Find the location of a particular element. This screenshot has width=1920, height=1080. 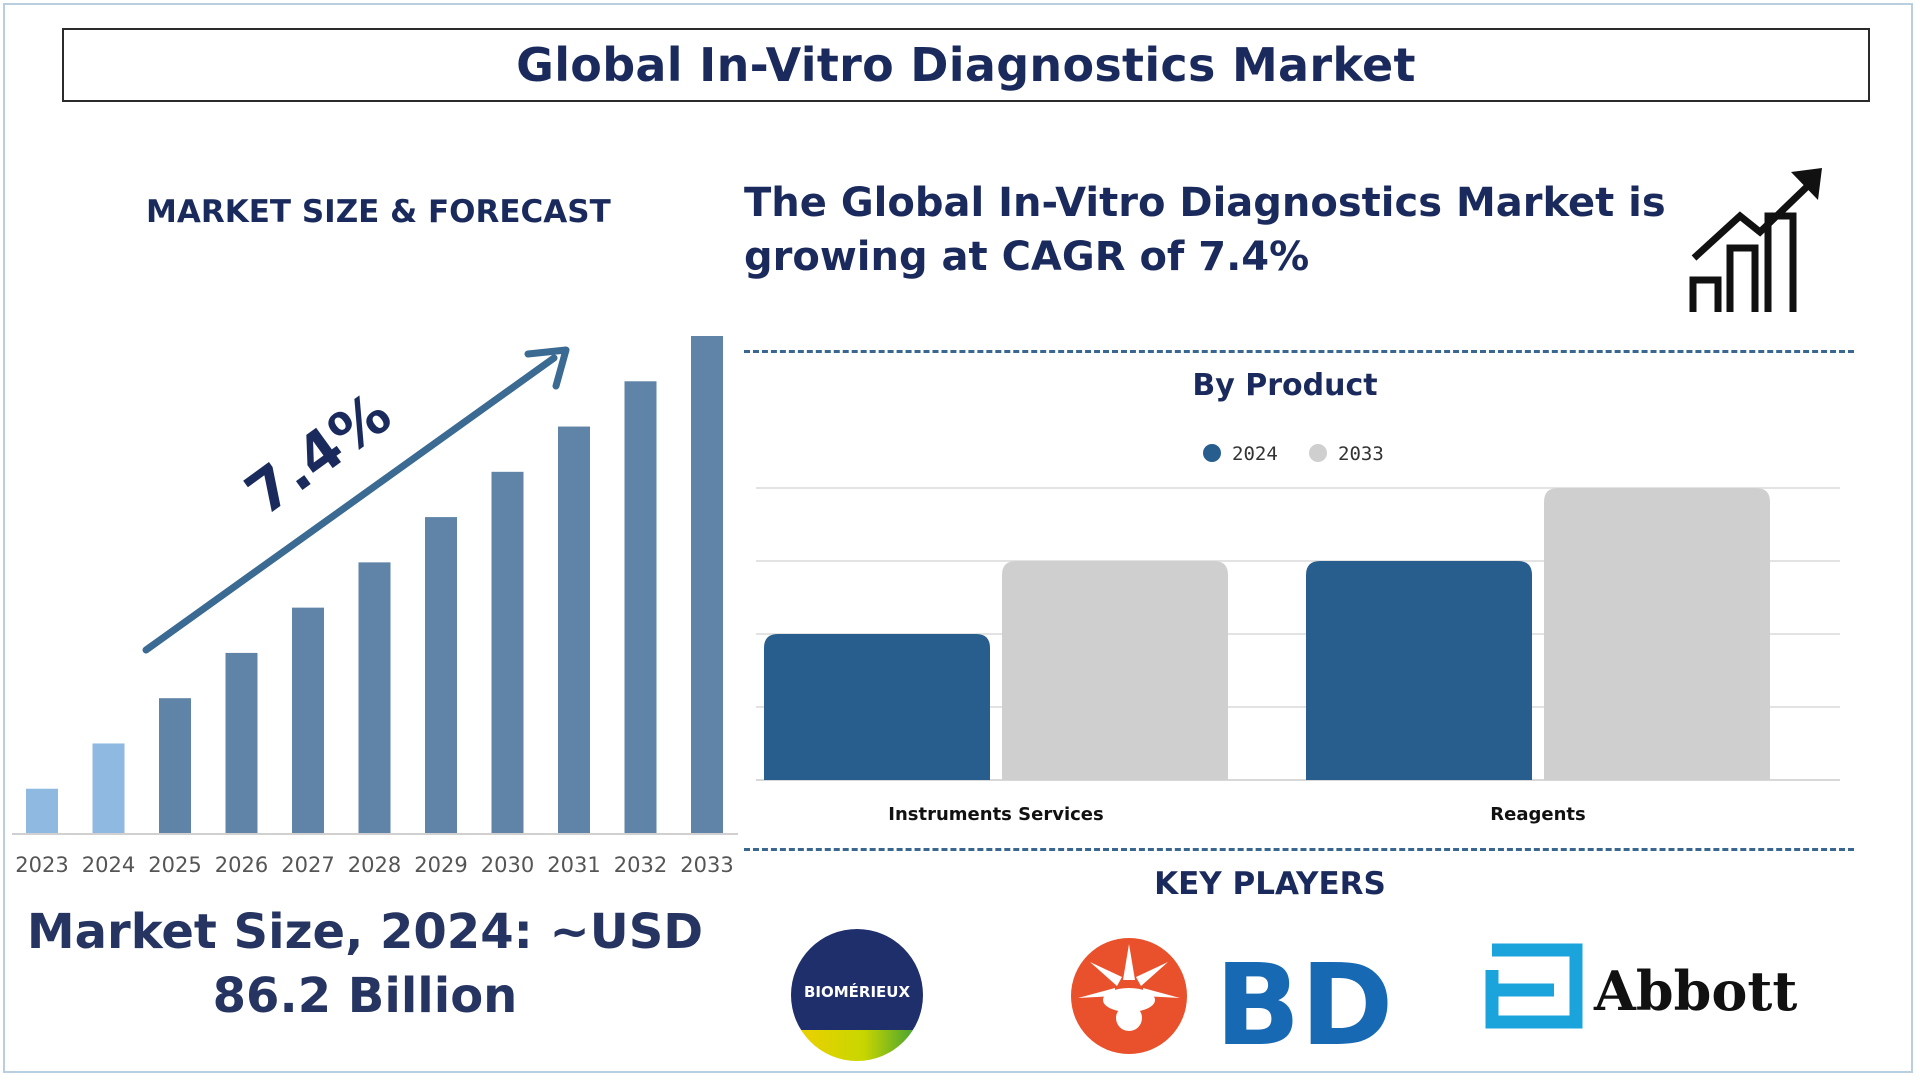

legend-label-2024: 2024 is located at coordinates (1255, 454).